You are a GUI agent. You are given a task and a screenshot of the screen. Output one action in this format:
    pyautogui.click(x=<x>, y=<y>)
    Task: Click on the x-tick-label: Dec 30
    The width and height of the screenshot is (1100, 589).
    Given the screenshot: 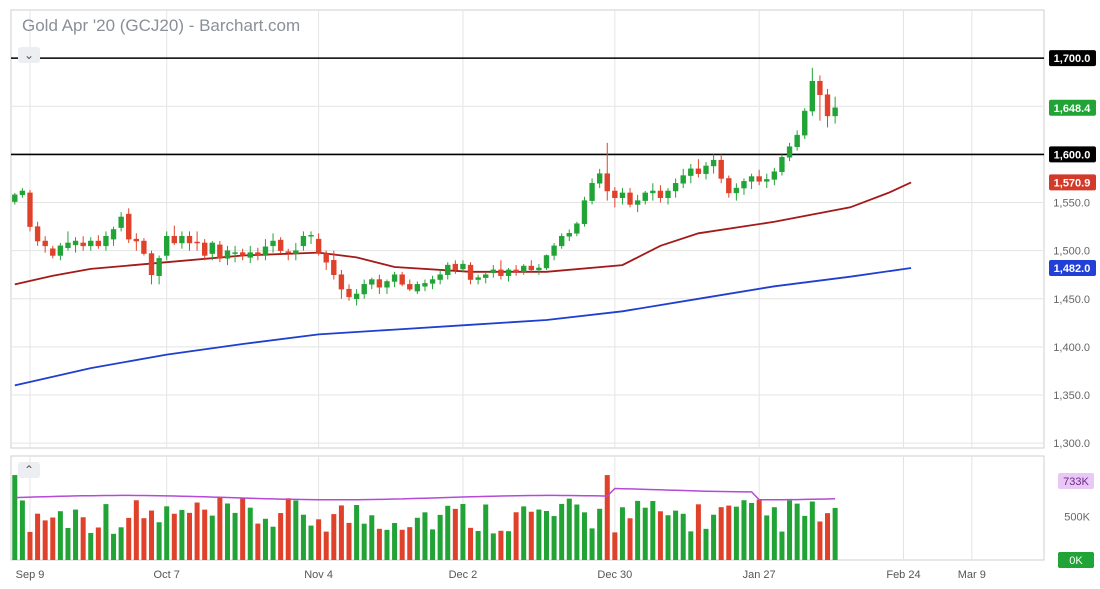 What is the action you would take?
    pyautogui.click(x=614, y=575)
    